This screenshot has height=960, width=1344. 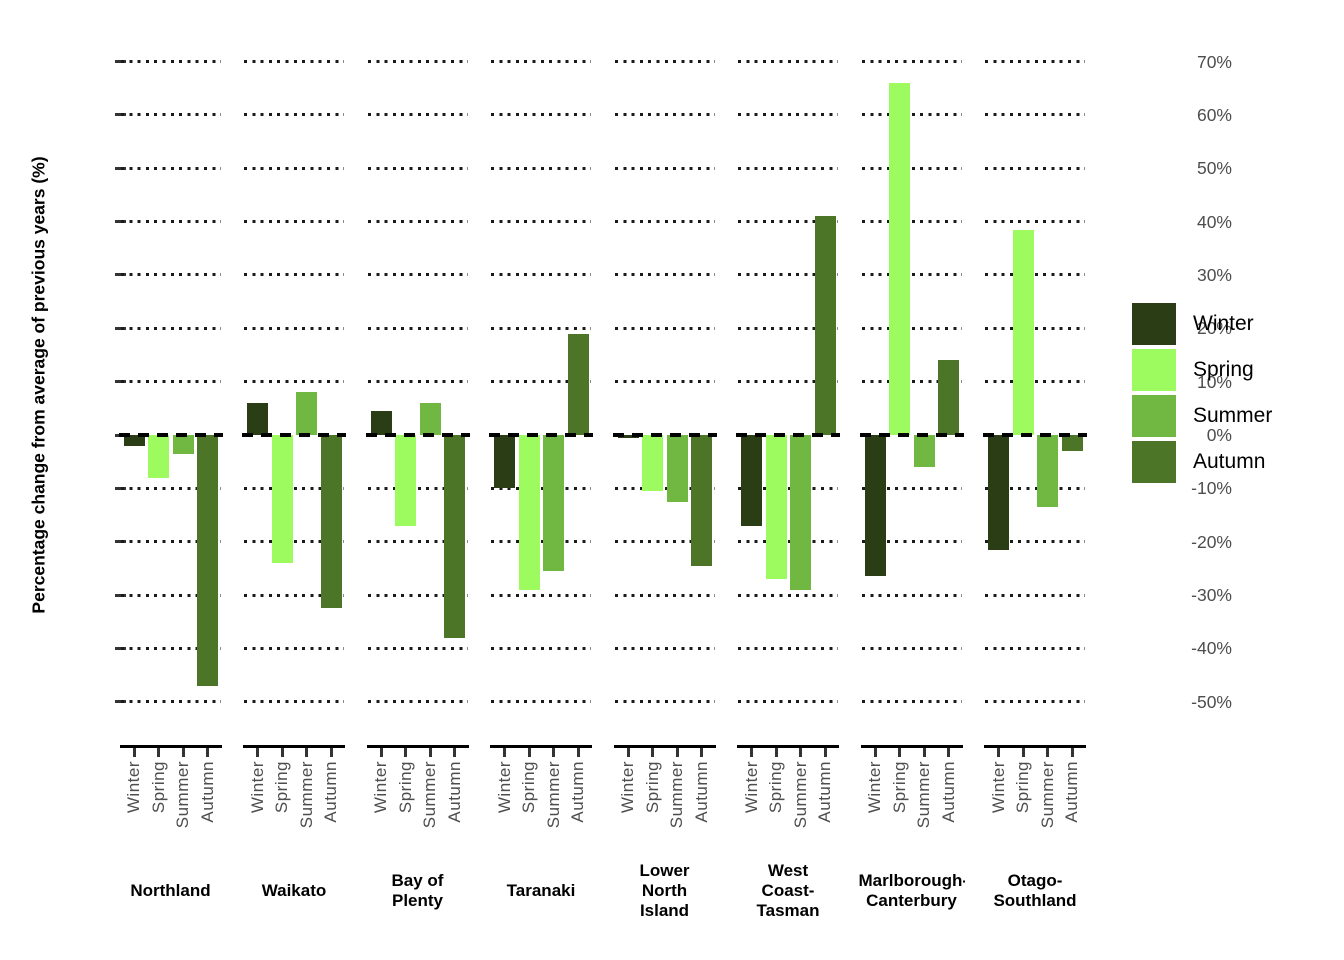 What do you see at coordinates (1214, 114) in the screenshot?
I see `y-tick-label: 60%` at bounding box center [1214, 114].